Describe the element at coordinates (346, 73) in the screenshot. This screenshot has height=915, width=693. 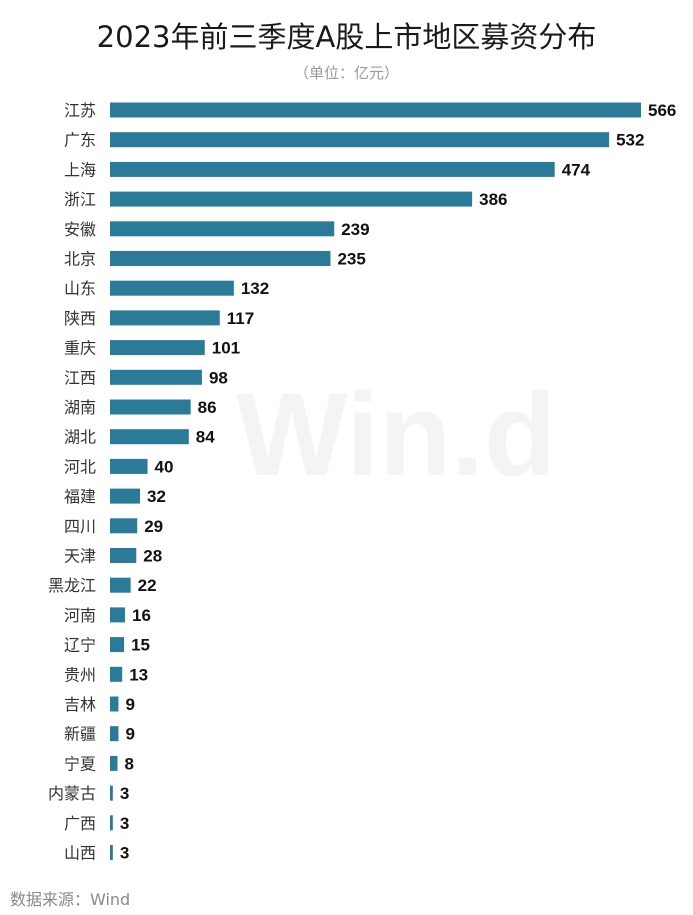
I see `chart-subtitle: （单位：亿元）` at that location.